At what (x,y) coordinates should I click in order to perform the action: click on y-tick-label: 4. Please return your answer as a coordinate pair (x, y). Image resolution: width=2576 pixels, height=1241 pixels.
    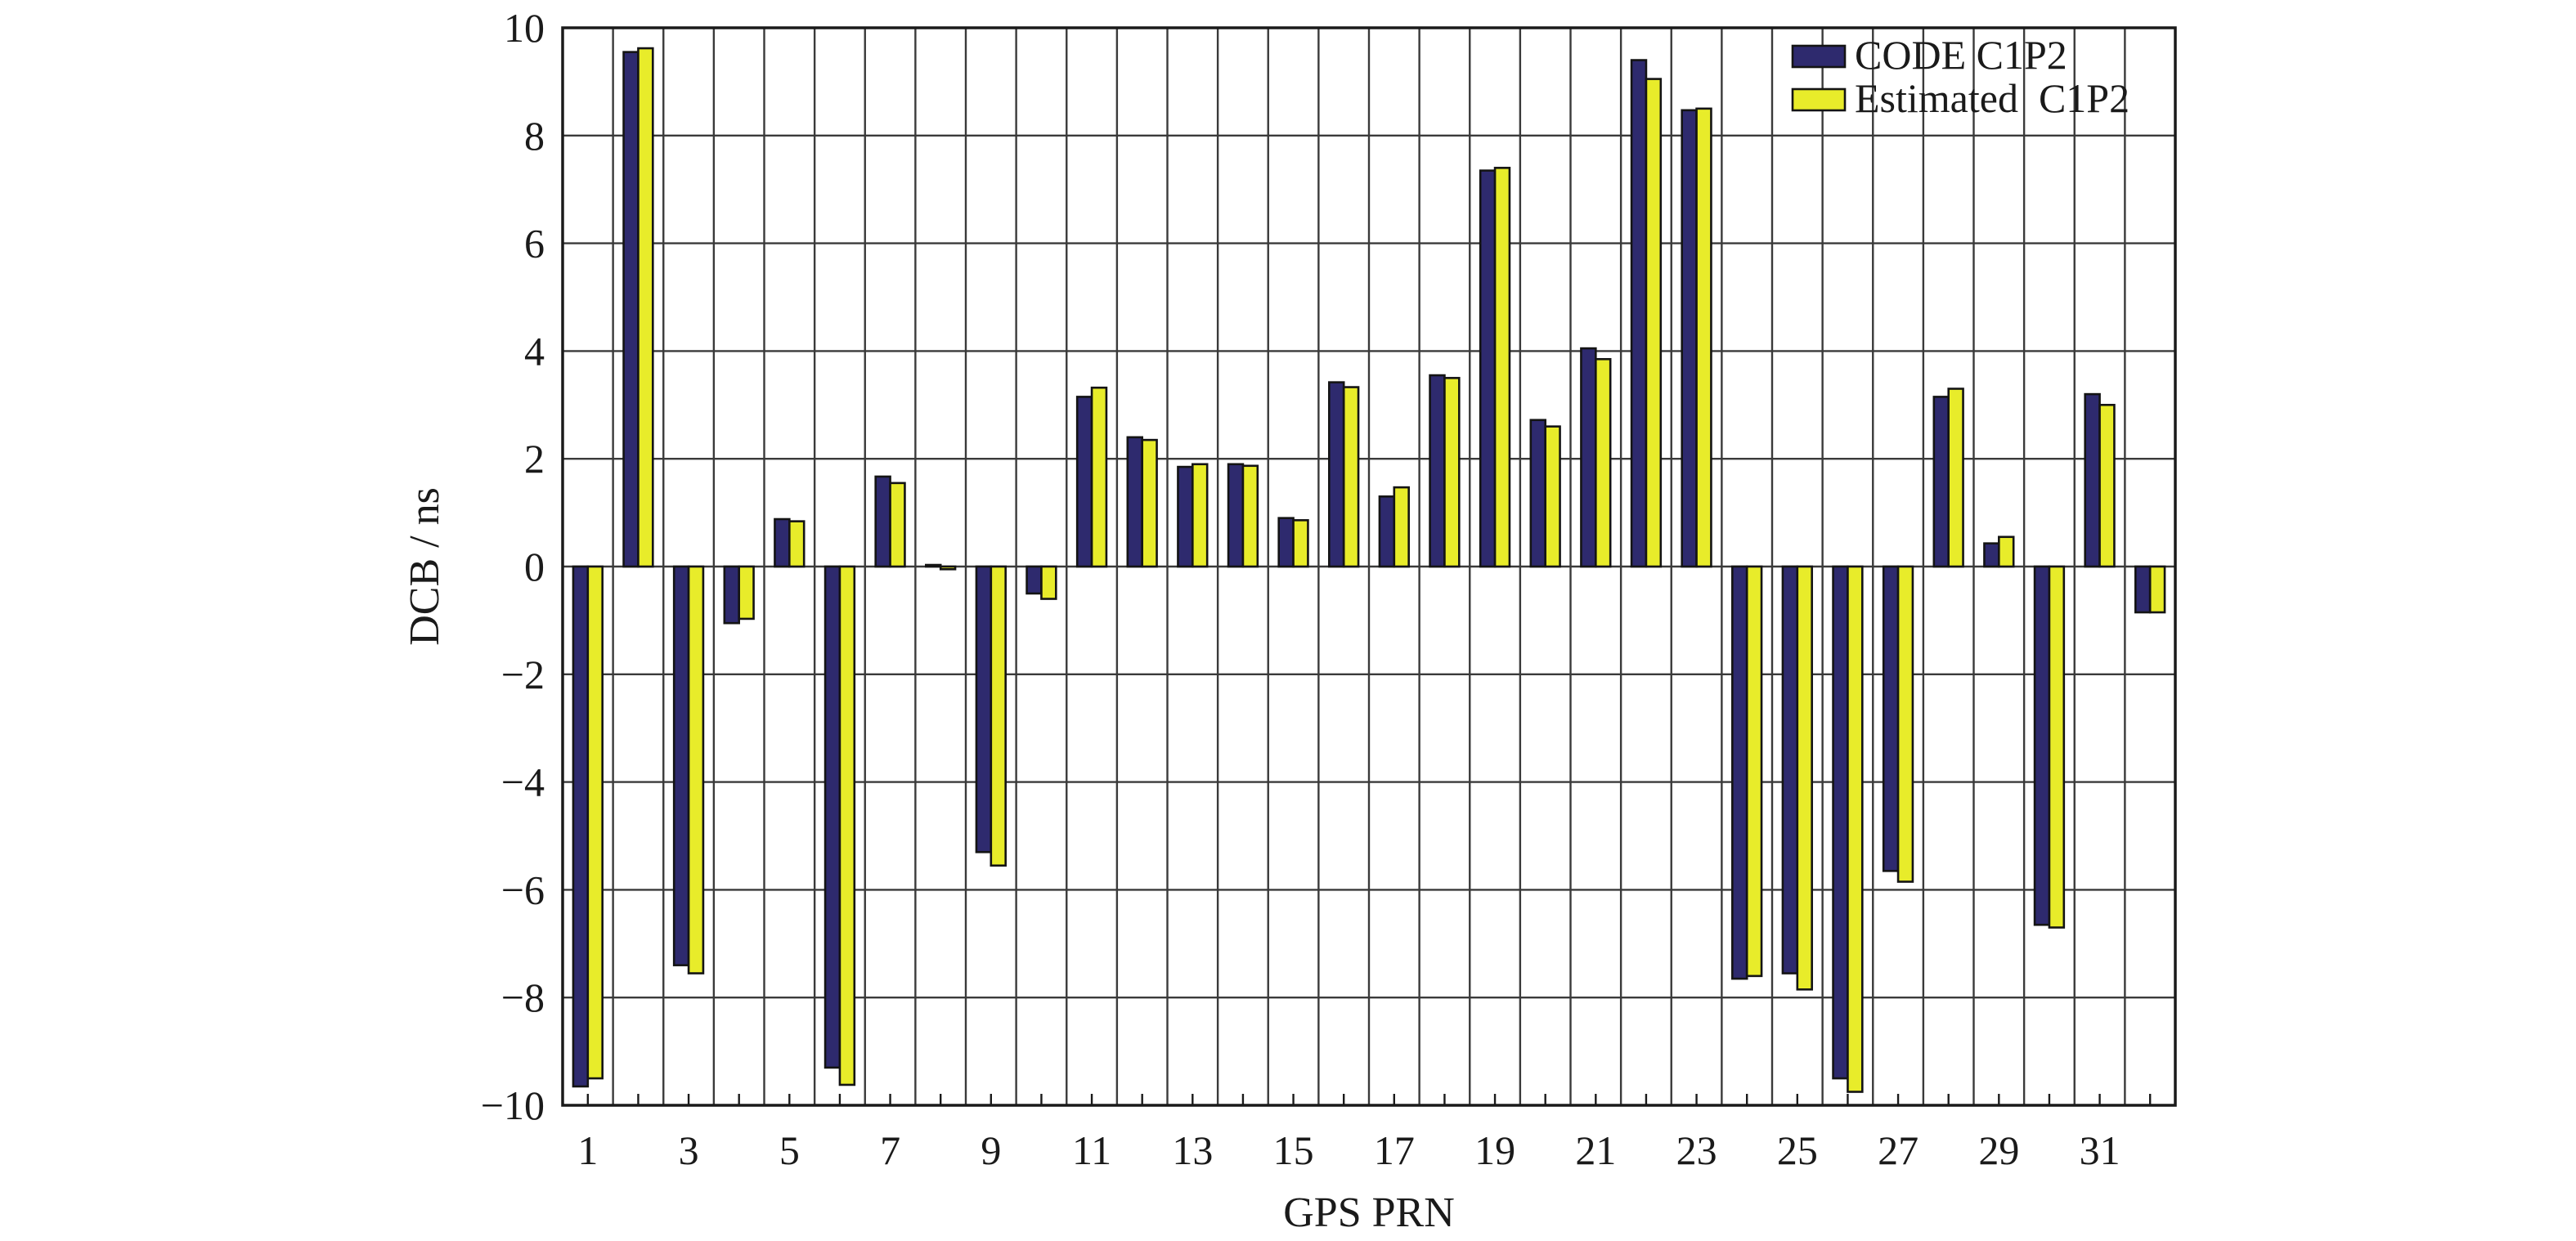
    Looking at the image, I should click on (534, 351).